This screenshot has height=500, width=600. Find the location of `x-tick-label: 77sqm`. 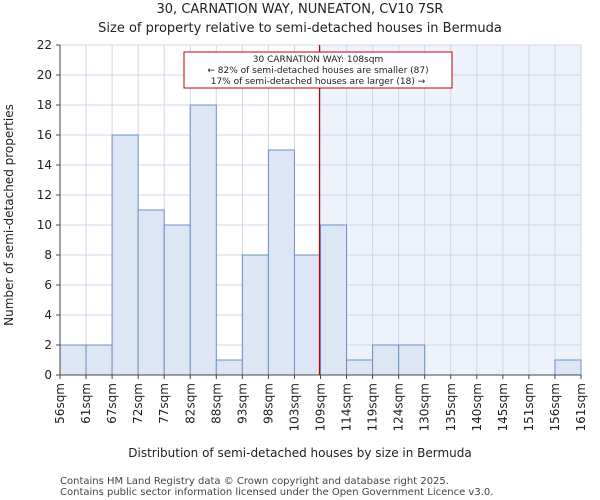

x-tick-label: 77sqm is located at coordinates (164, 403).